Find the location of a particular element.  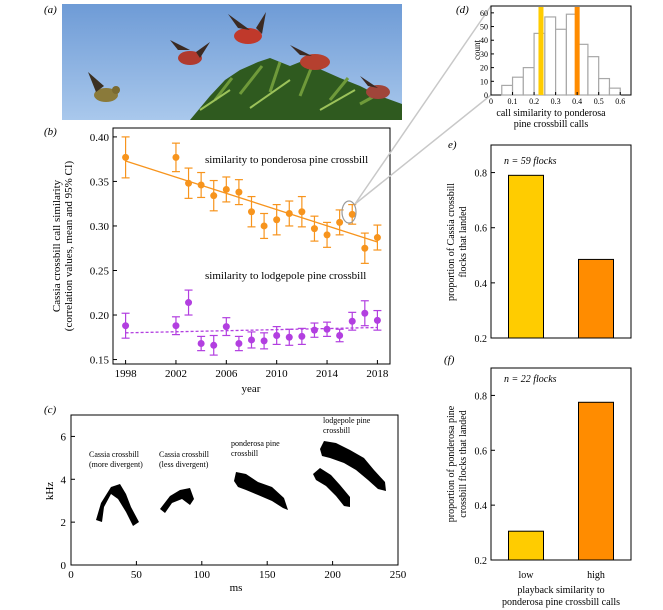

call-label-lodgepole: lodgepole pine crossbill is located at coordinates (347, 425).